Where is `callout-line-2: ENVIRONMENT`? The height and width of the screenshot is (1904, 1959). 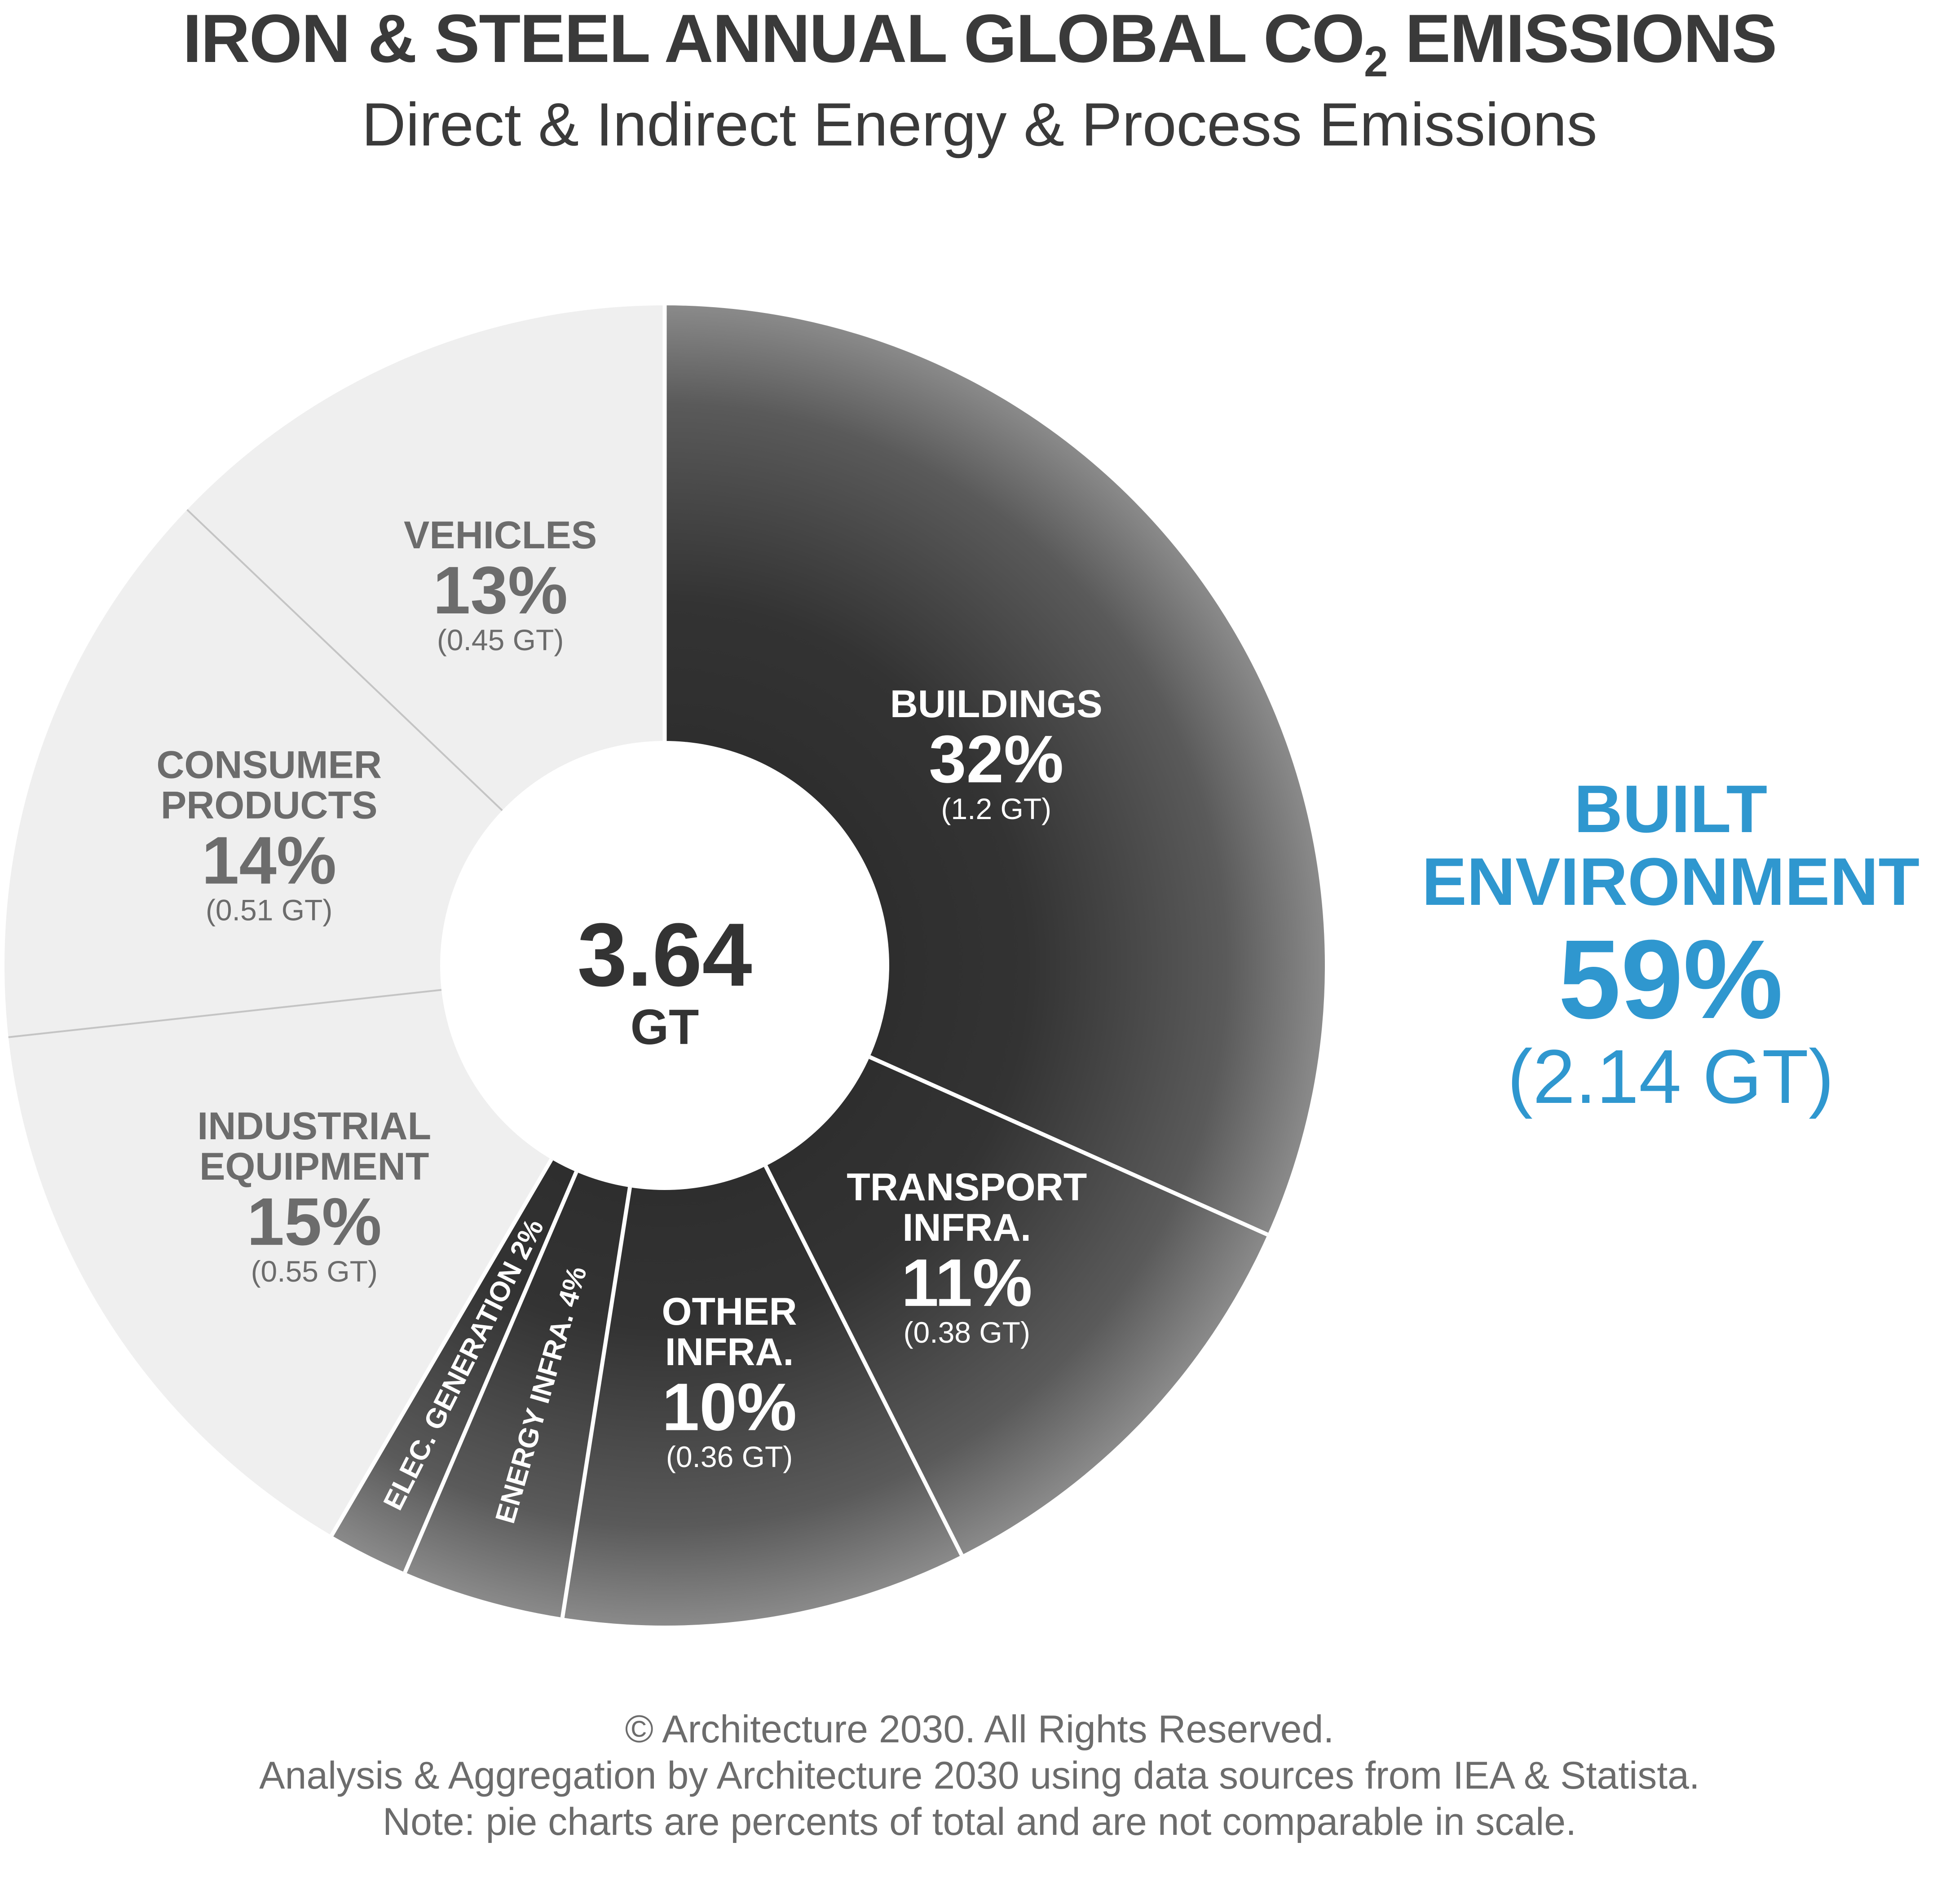
callout-line-2: ENVIRONMENT is located at coordinates (1670, 882).